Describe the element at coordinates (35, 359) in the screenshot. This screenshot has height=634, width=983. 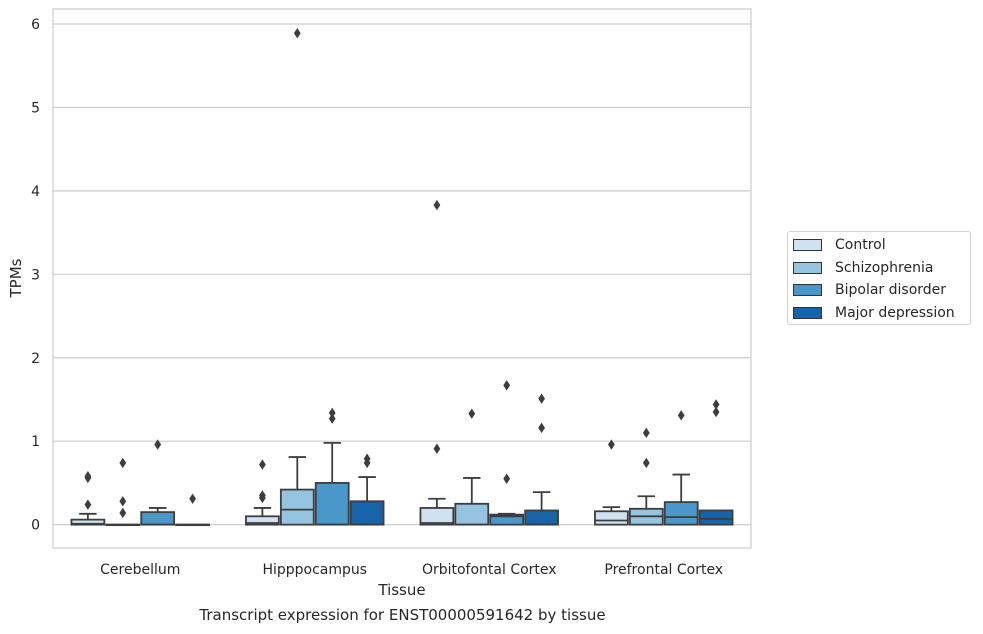
I see `y-tick-label: 2` at that location.